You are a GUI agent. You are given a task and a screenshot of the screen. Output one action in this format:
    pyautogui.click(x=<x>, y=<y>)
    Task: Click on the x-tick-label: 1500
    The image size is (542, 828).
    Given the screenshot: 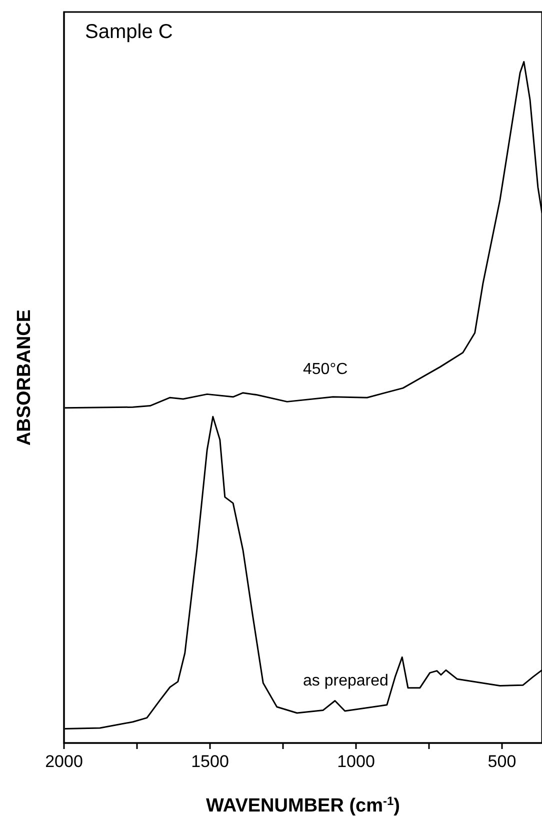 What is the action you would take?
    pyautogui.click(x=210, y=761)
    